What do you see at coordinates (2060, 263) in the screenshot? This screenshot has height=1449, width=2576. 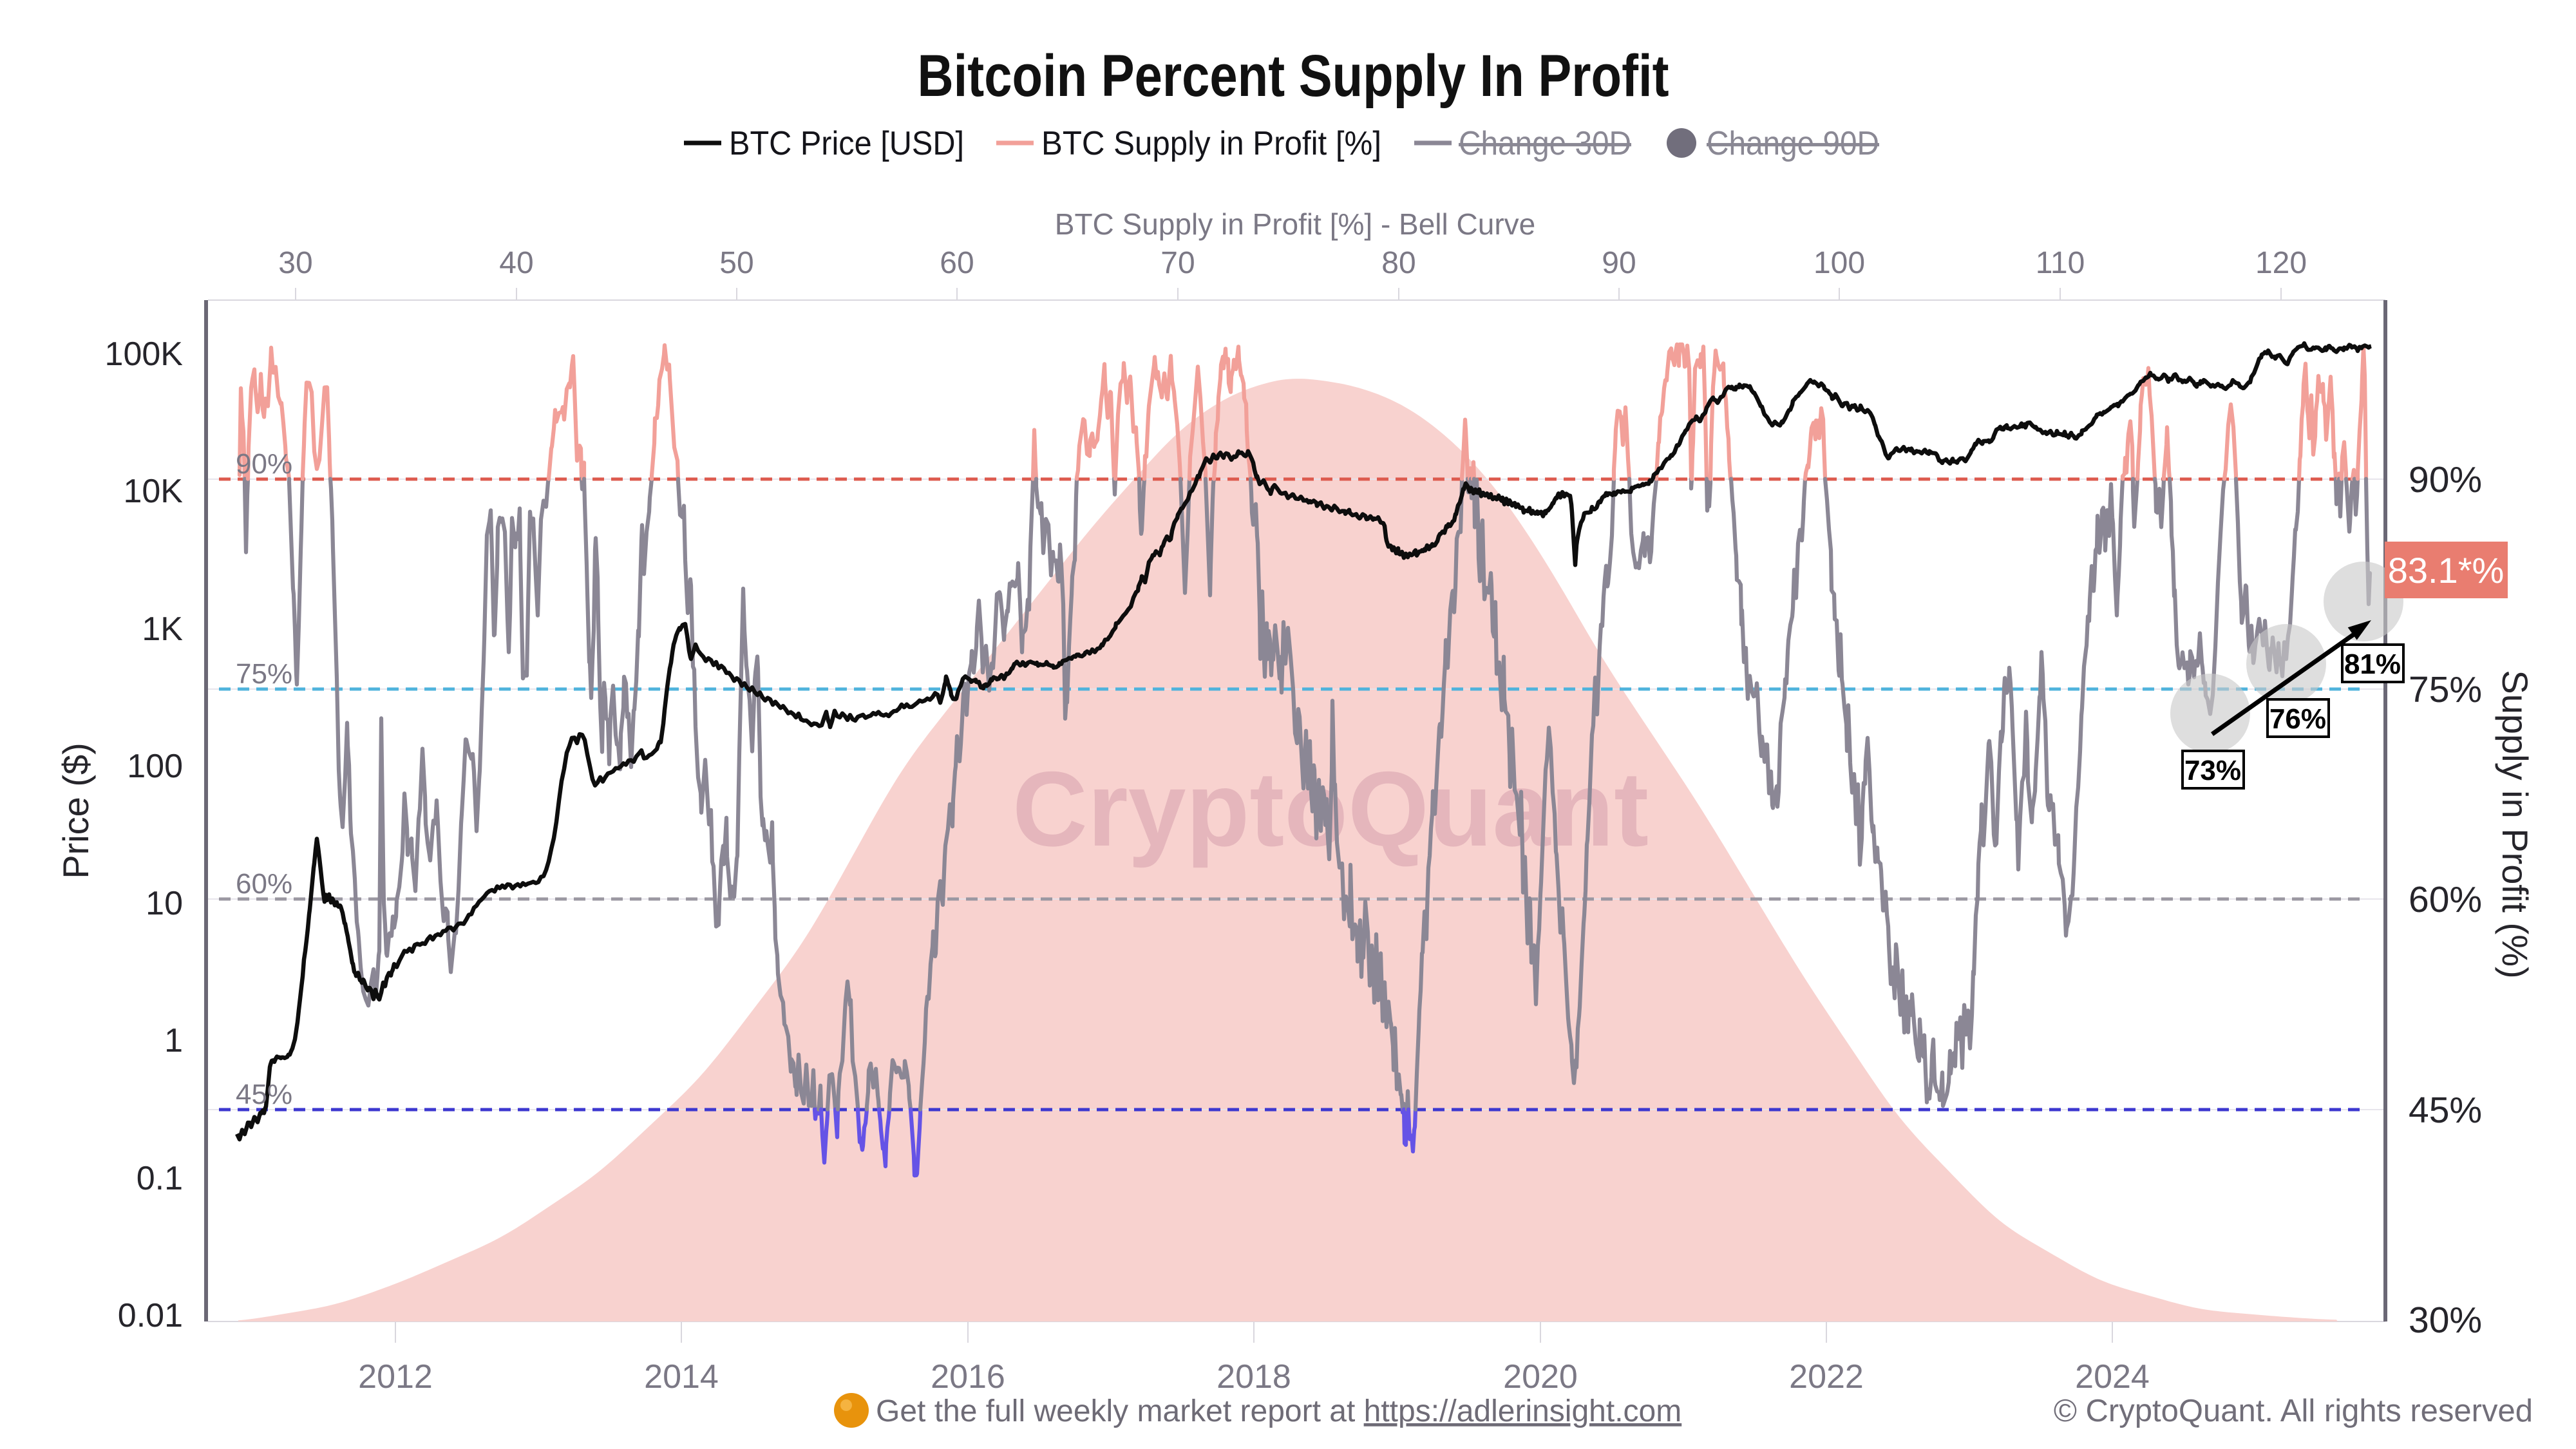 I see `svg-text: 110` at bounding box center [2060, 263].